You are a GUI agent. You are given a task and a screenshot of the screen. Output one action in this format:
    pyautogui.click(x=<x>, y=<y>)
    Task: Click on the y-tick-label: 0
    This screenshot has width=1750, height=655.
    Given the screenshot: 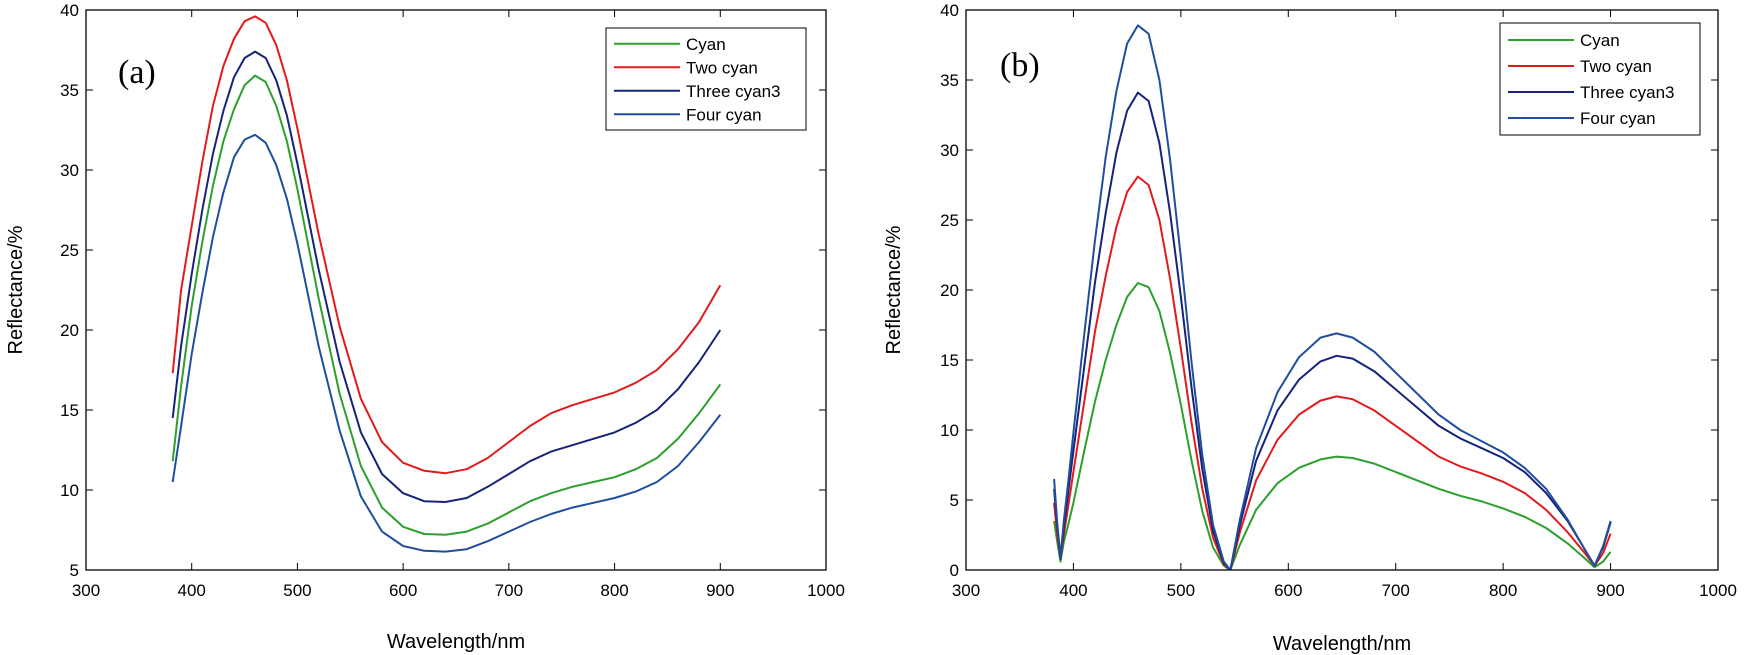 What is the action you would take?
    pyautogui.click(x=954, y=570)
    